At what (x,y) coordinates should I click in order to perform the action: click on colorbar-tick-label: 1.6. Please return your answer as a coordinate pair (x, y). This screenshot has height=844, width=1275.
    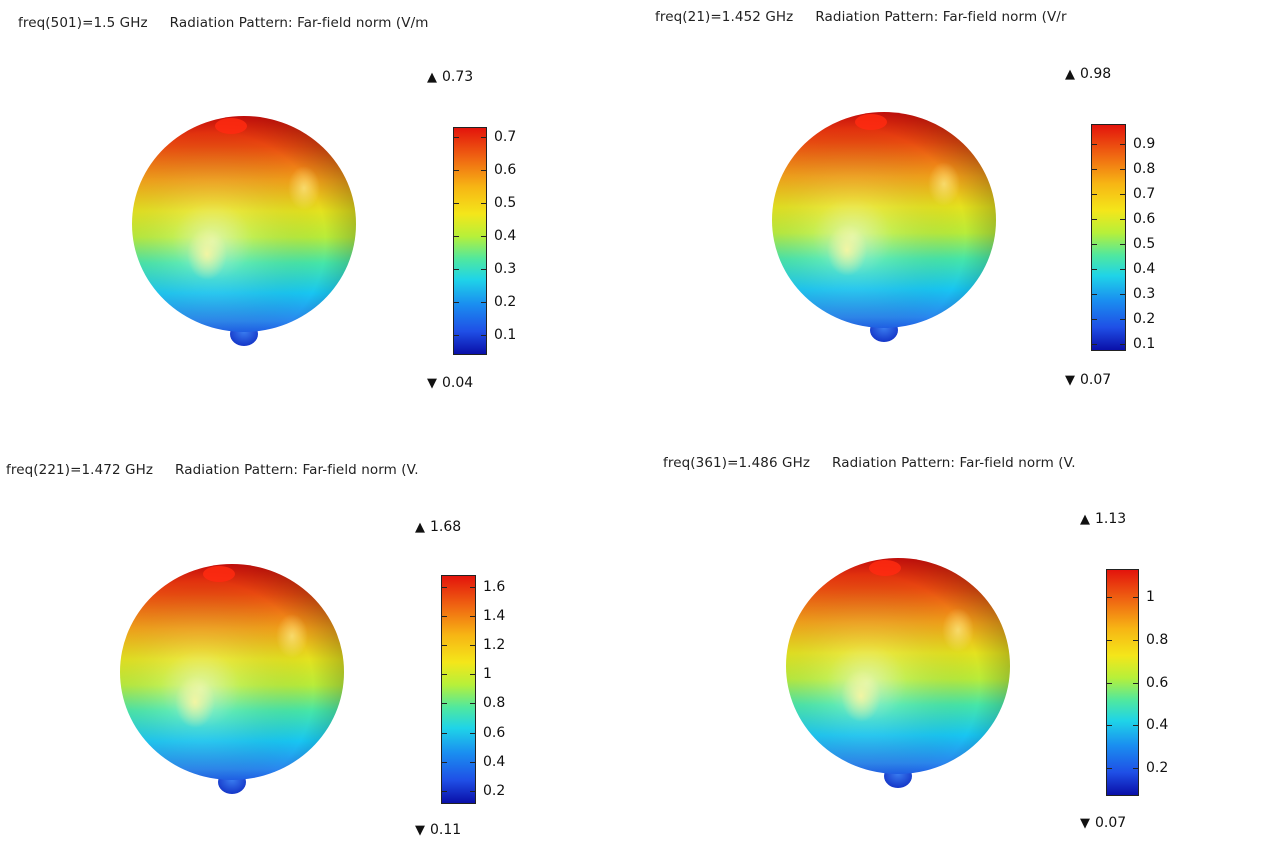
    Looking at the image, I should click on (494, 586).